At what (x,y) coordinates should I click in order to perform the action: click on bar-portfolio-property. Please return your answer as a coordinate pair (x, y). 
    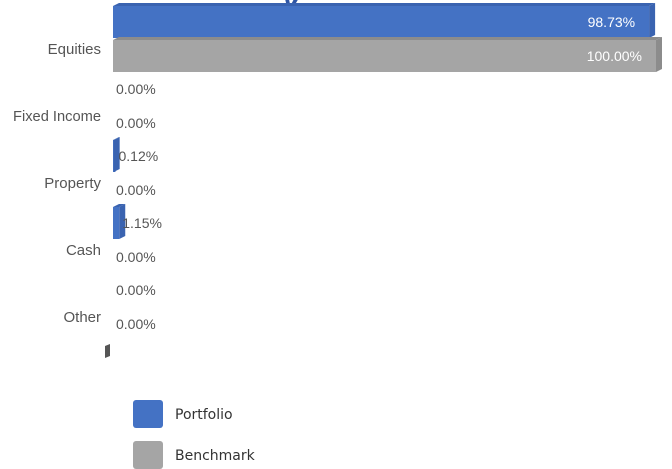
    Looking at the image, I should click on (116, 154).